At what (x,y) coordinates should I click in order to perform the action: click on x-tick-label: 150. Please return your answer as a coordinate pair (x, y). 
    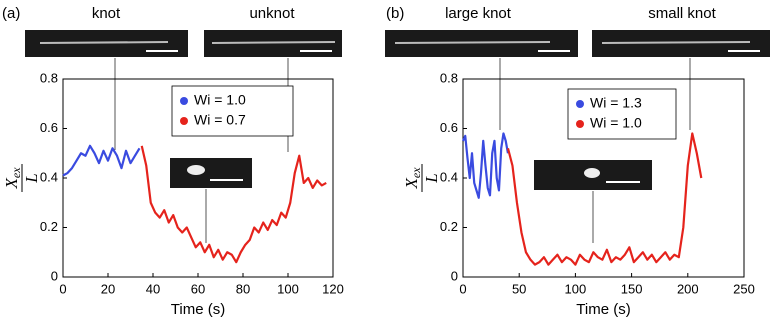
    Looking at the image, I should click on (632, 288).